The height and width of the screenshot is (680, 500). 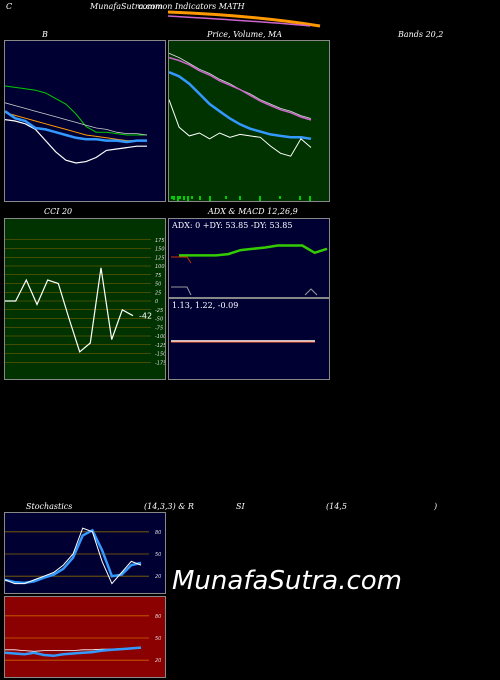 What do you see at coordinates (73, 652) in the screenshot?
I see `rsi-line` at bounding box center [73, 652].